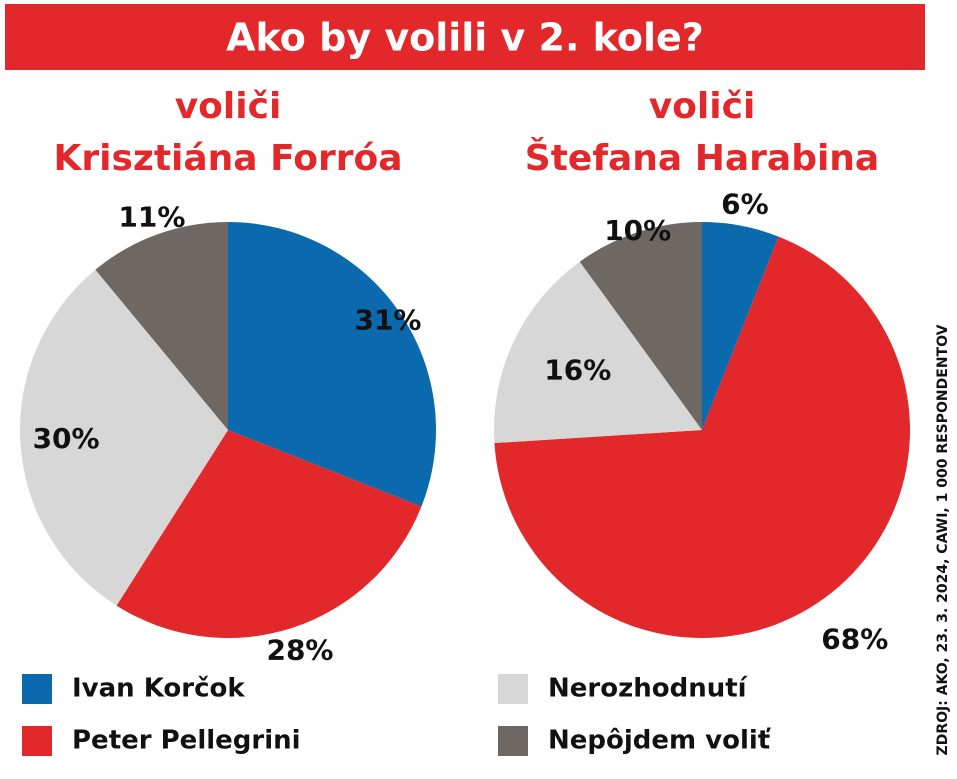 Image resolution: width=957 pixels, height=779 pixels. Describe the element at coordinates (227, 158) in the screenshot. I see `pie-title: Krisztiána Forróa` at that location.